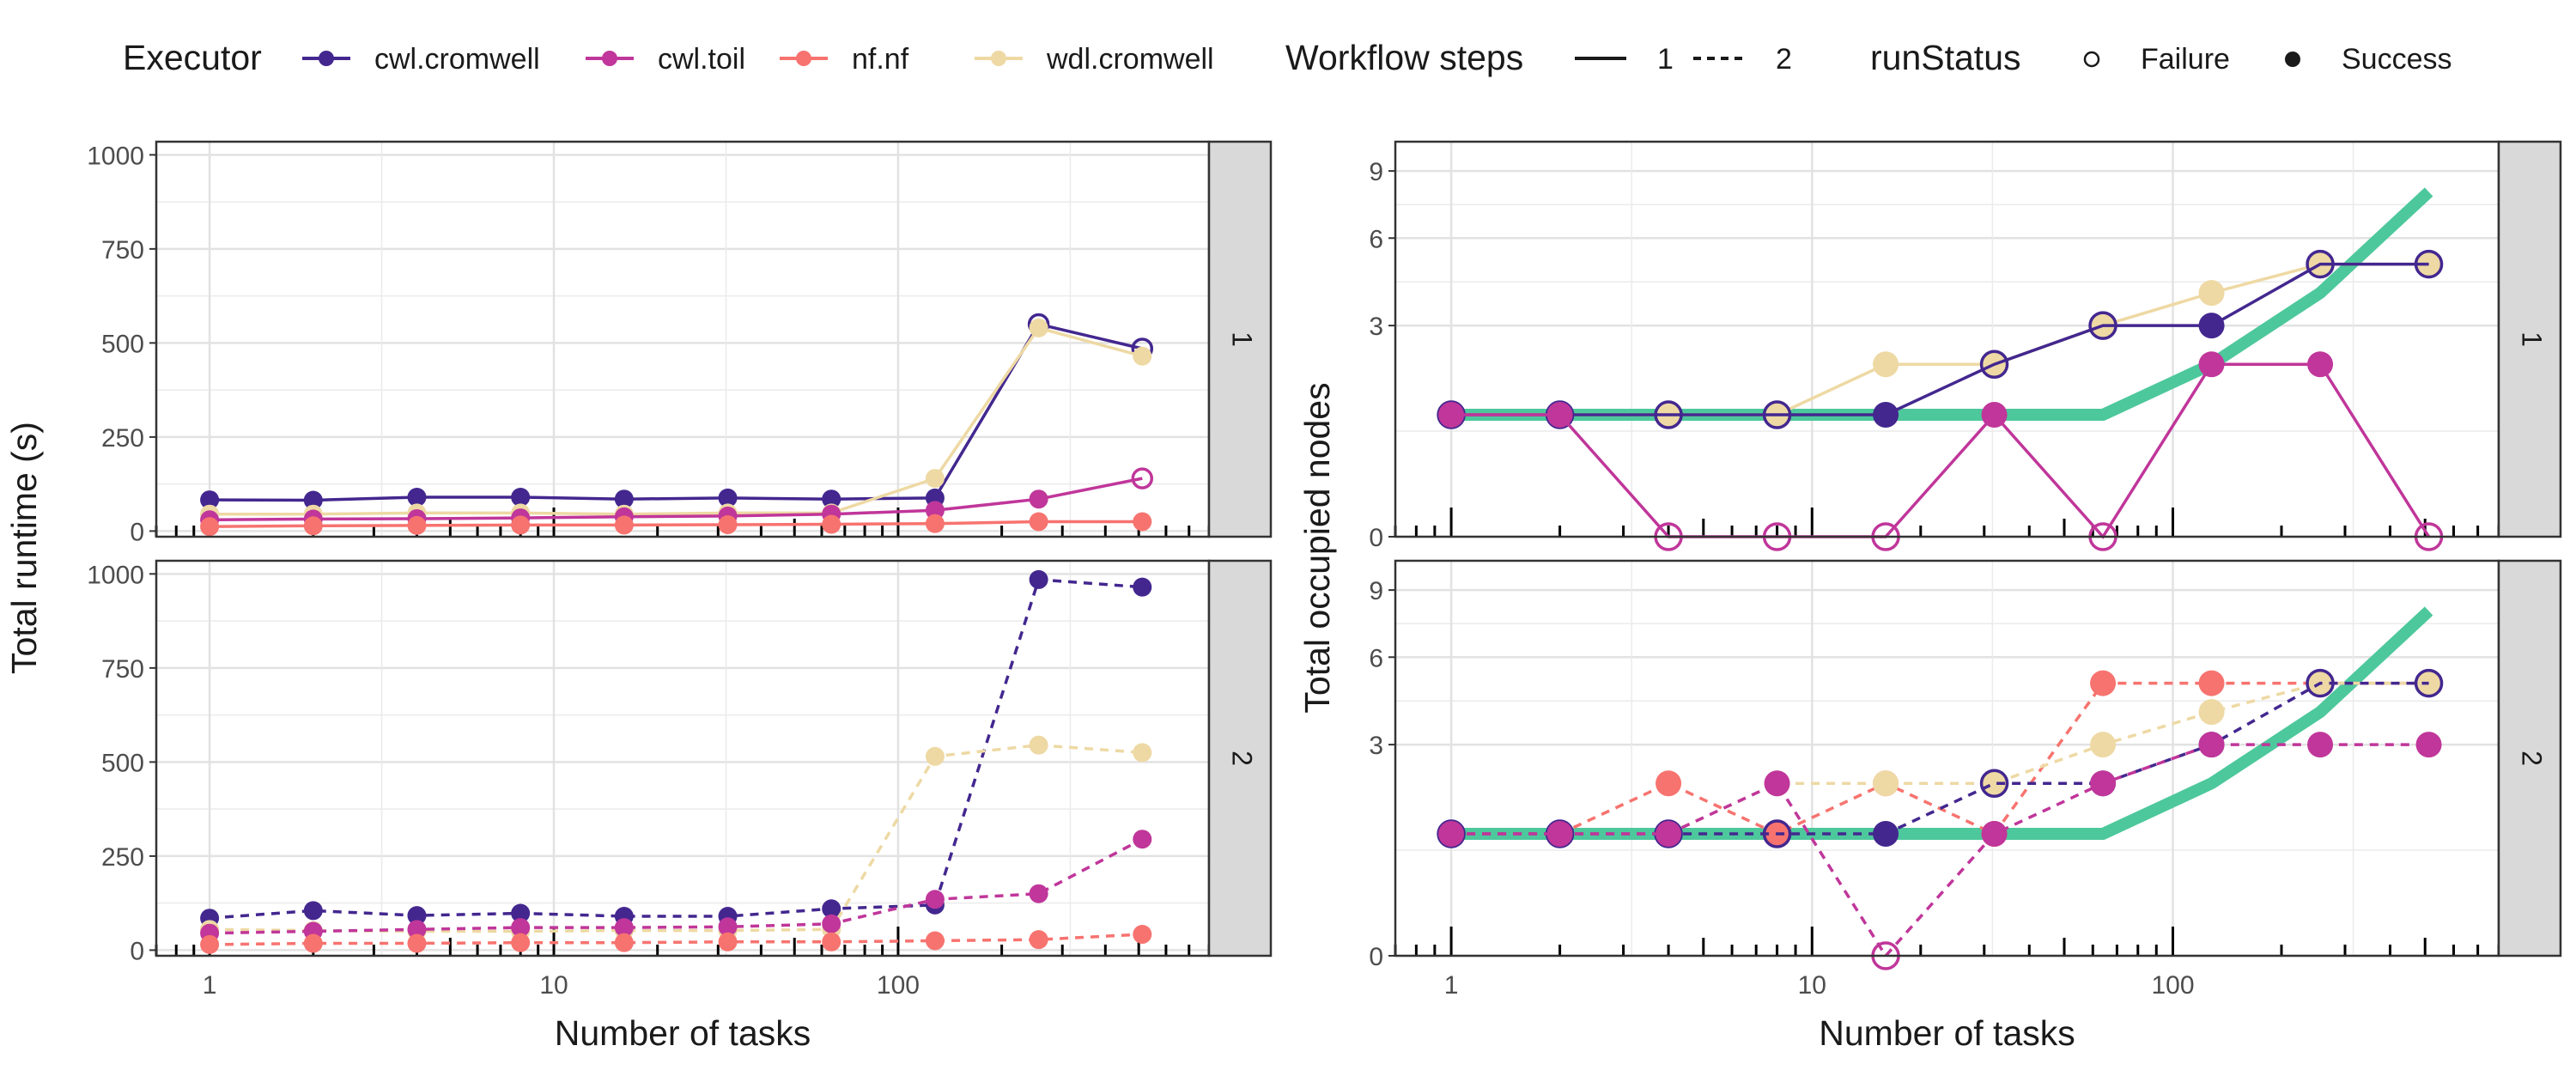  I want to click on legend-label-wdl.cromwell: wdl.cromwell, so click(1130, 59).